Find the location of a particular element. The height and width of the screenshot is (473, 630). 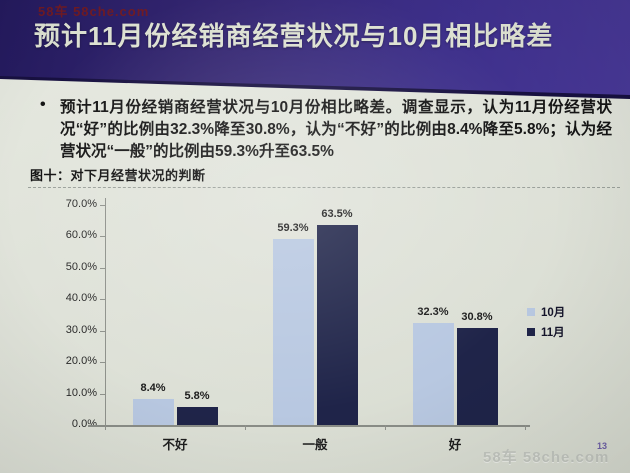

y-axis-label: 30.0% is located at coordinates (81, 329).